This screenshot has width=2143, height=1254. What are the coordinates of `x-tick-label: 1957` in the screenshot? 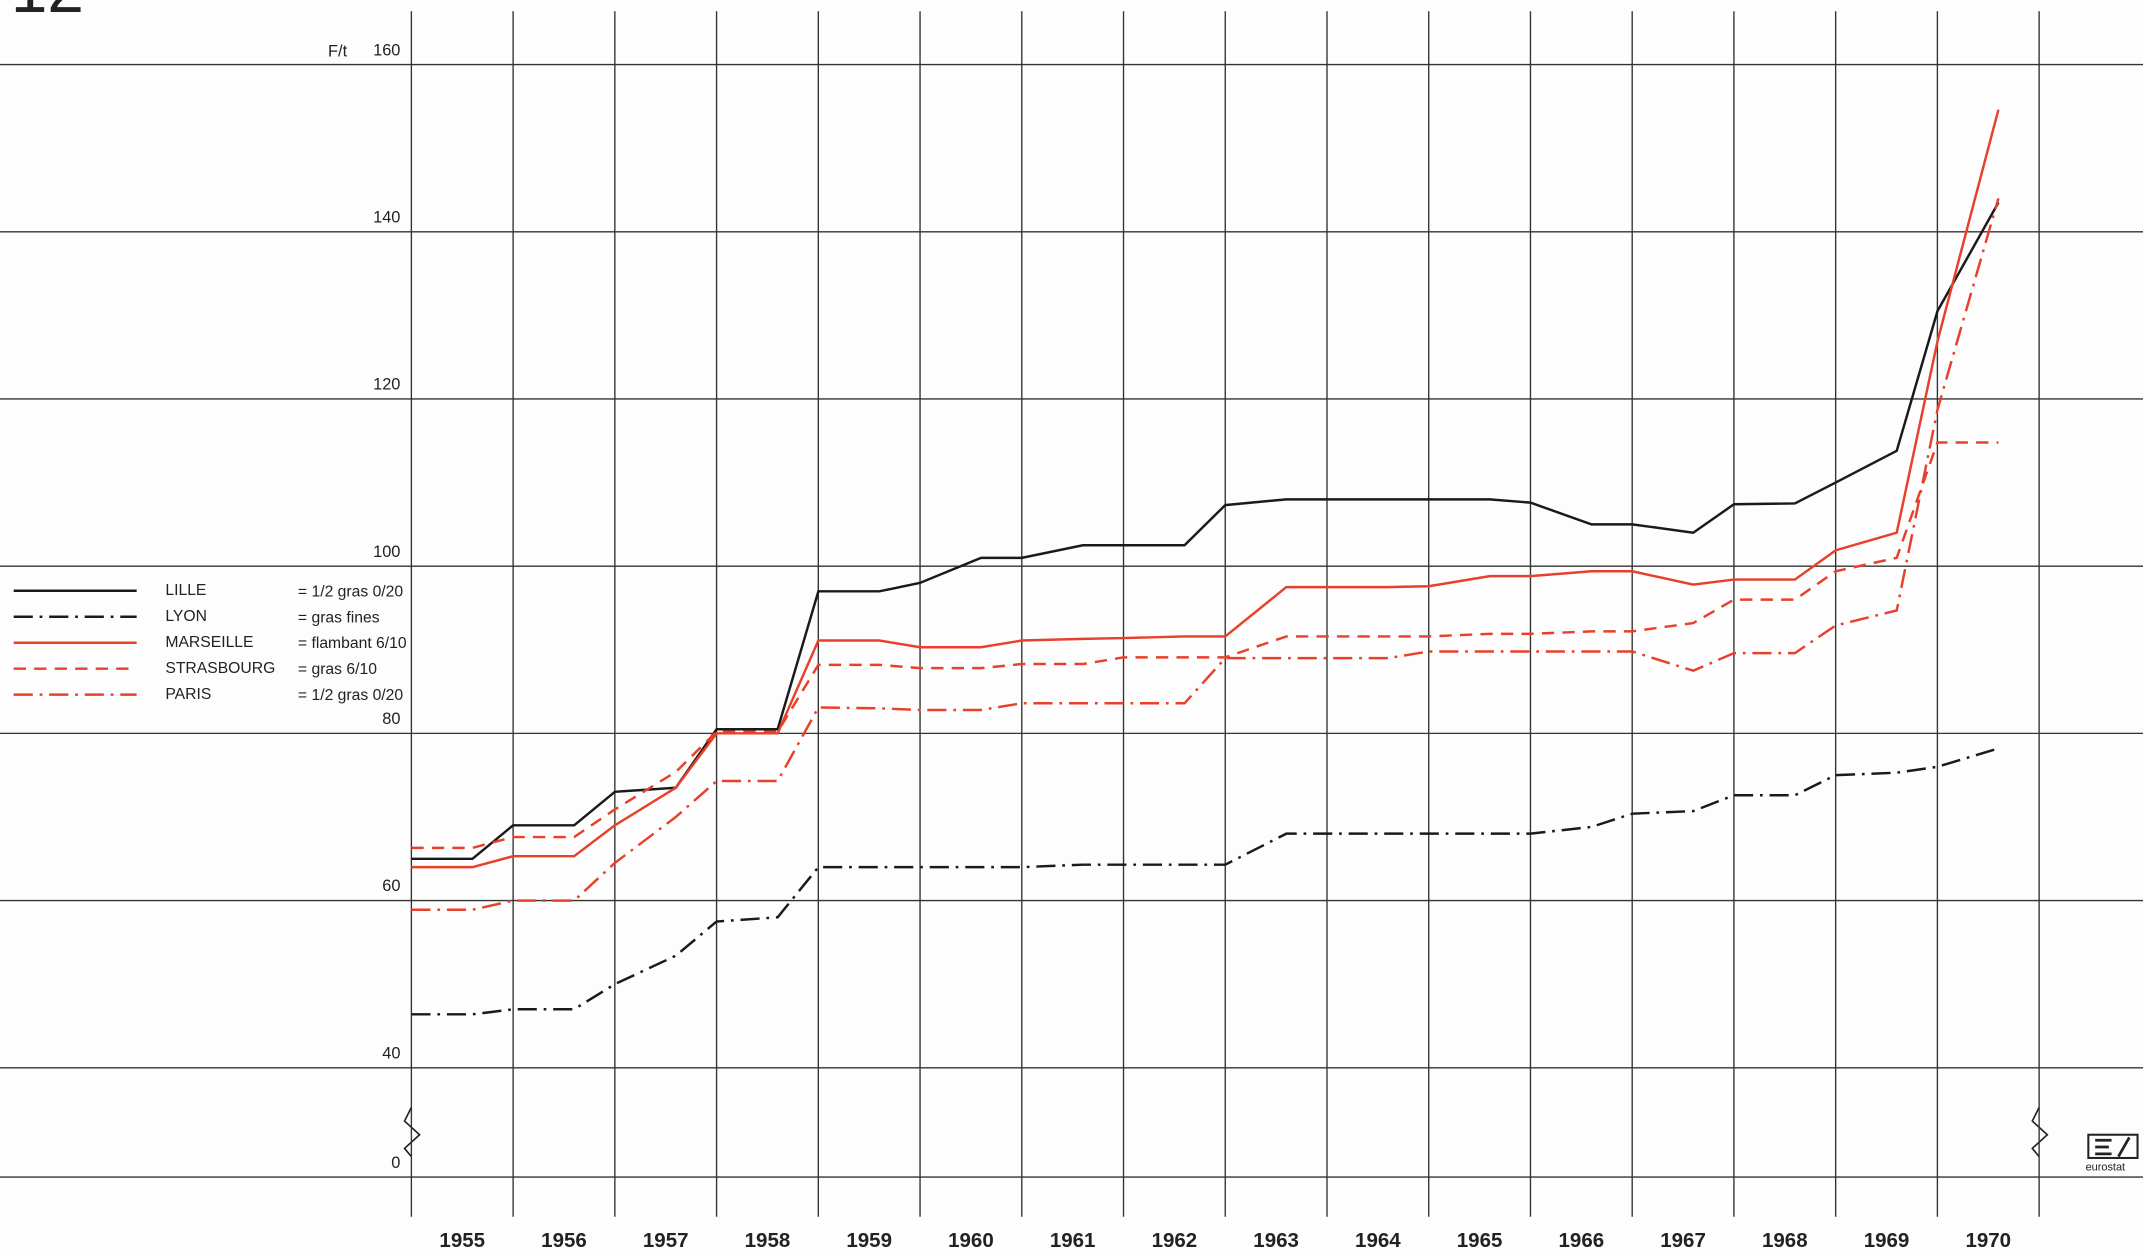 It's located at (666, 1240).